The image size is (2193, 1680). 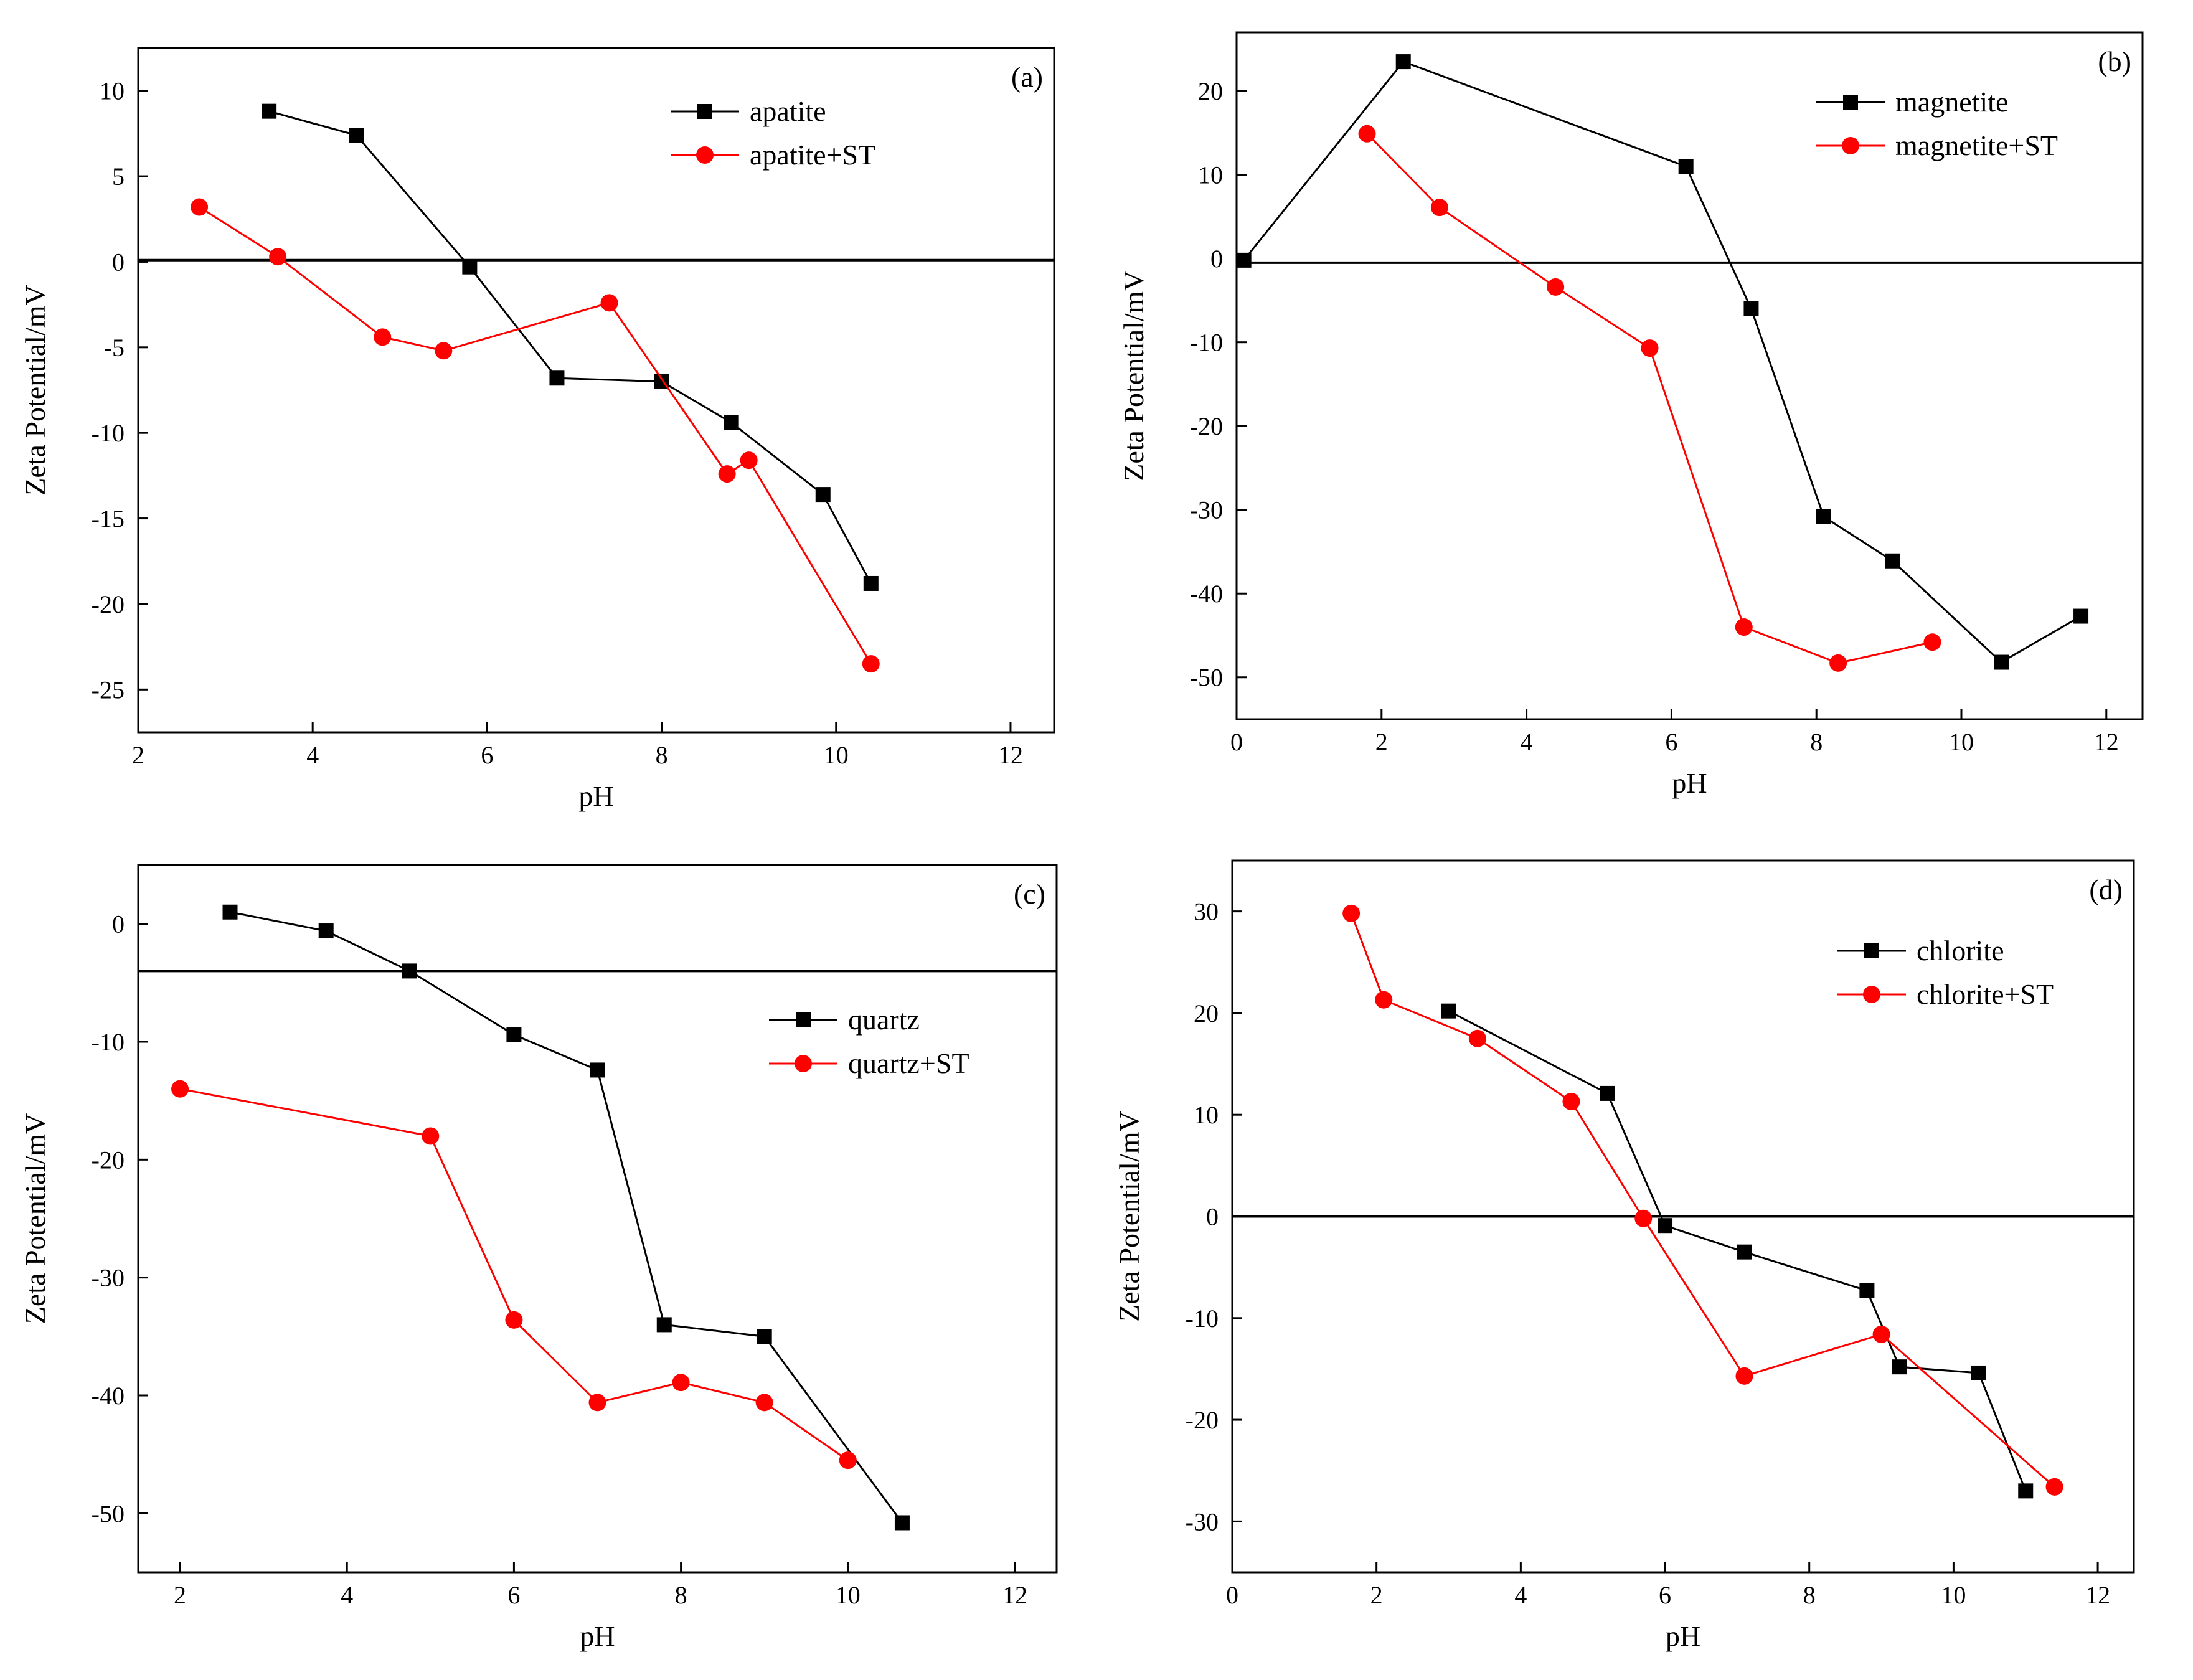 What do you see at coordinates (570, 347) in the screenshot?
I see `series-apatite` at bounding box center [570, 347].